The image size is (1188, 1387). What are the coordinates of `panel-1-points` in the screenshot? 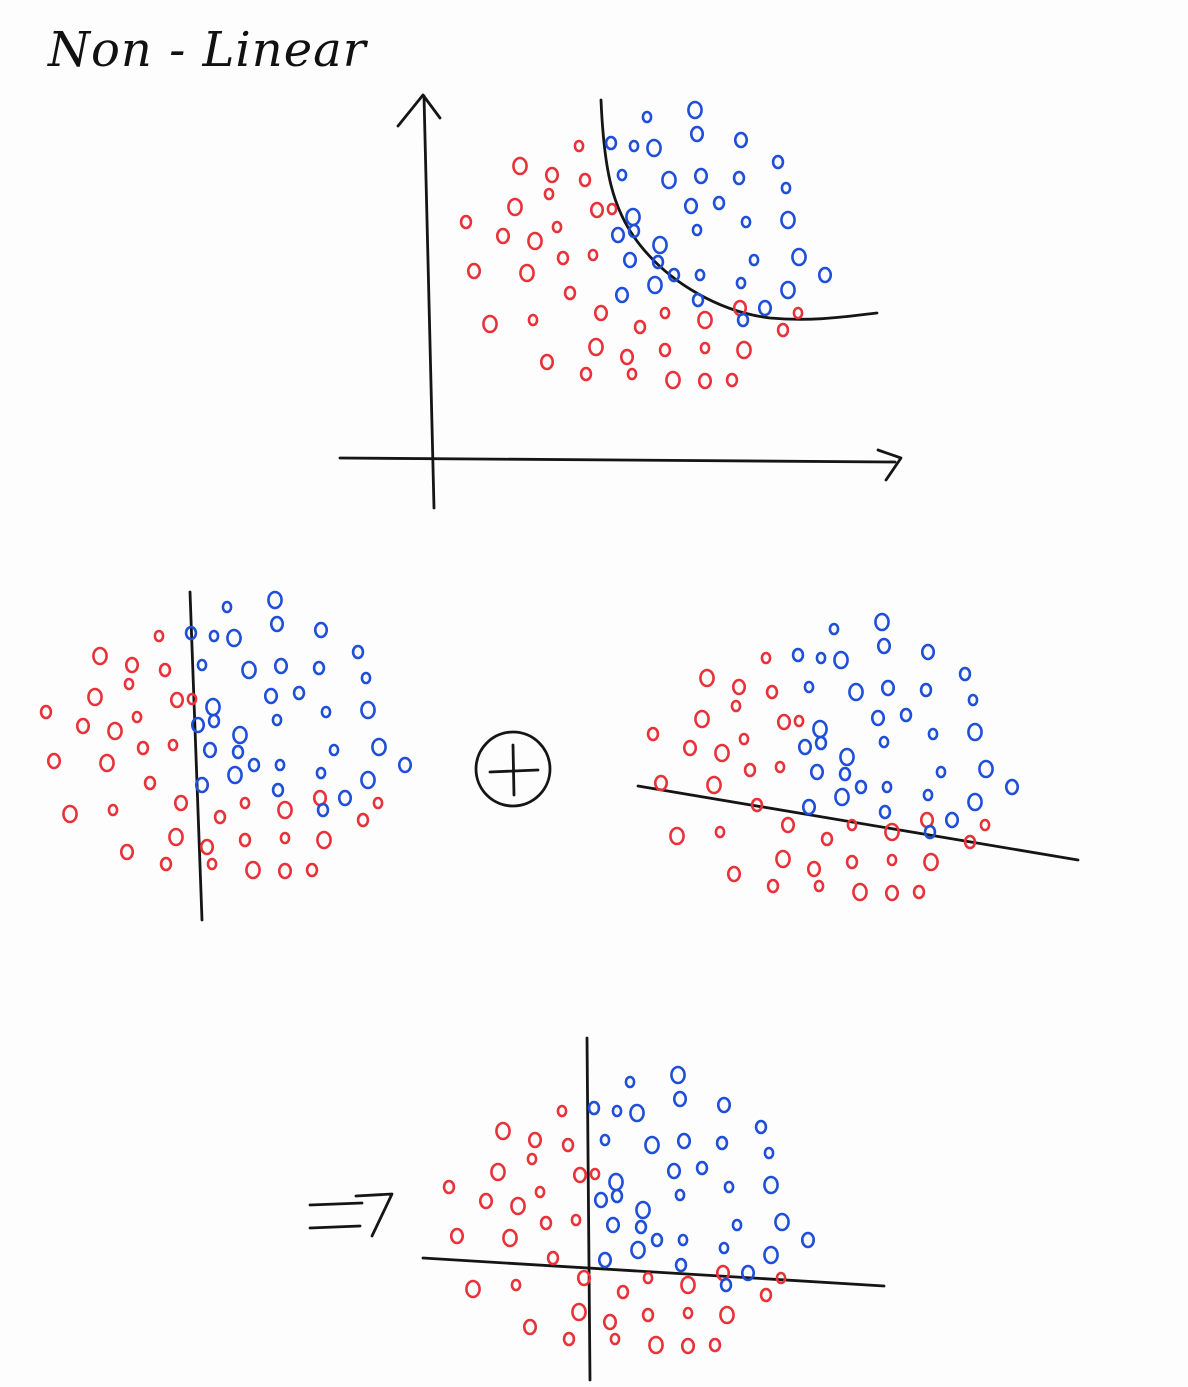 It's located at (646, 245).